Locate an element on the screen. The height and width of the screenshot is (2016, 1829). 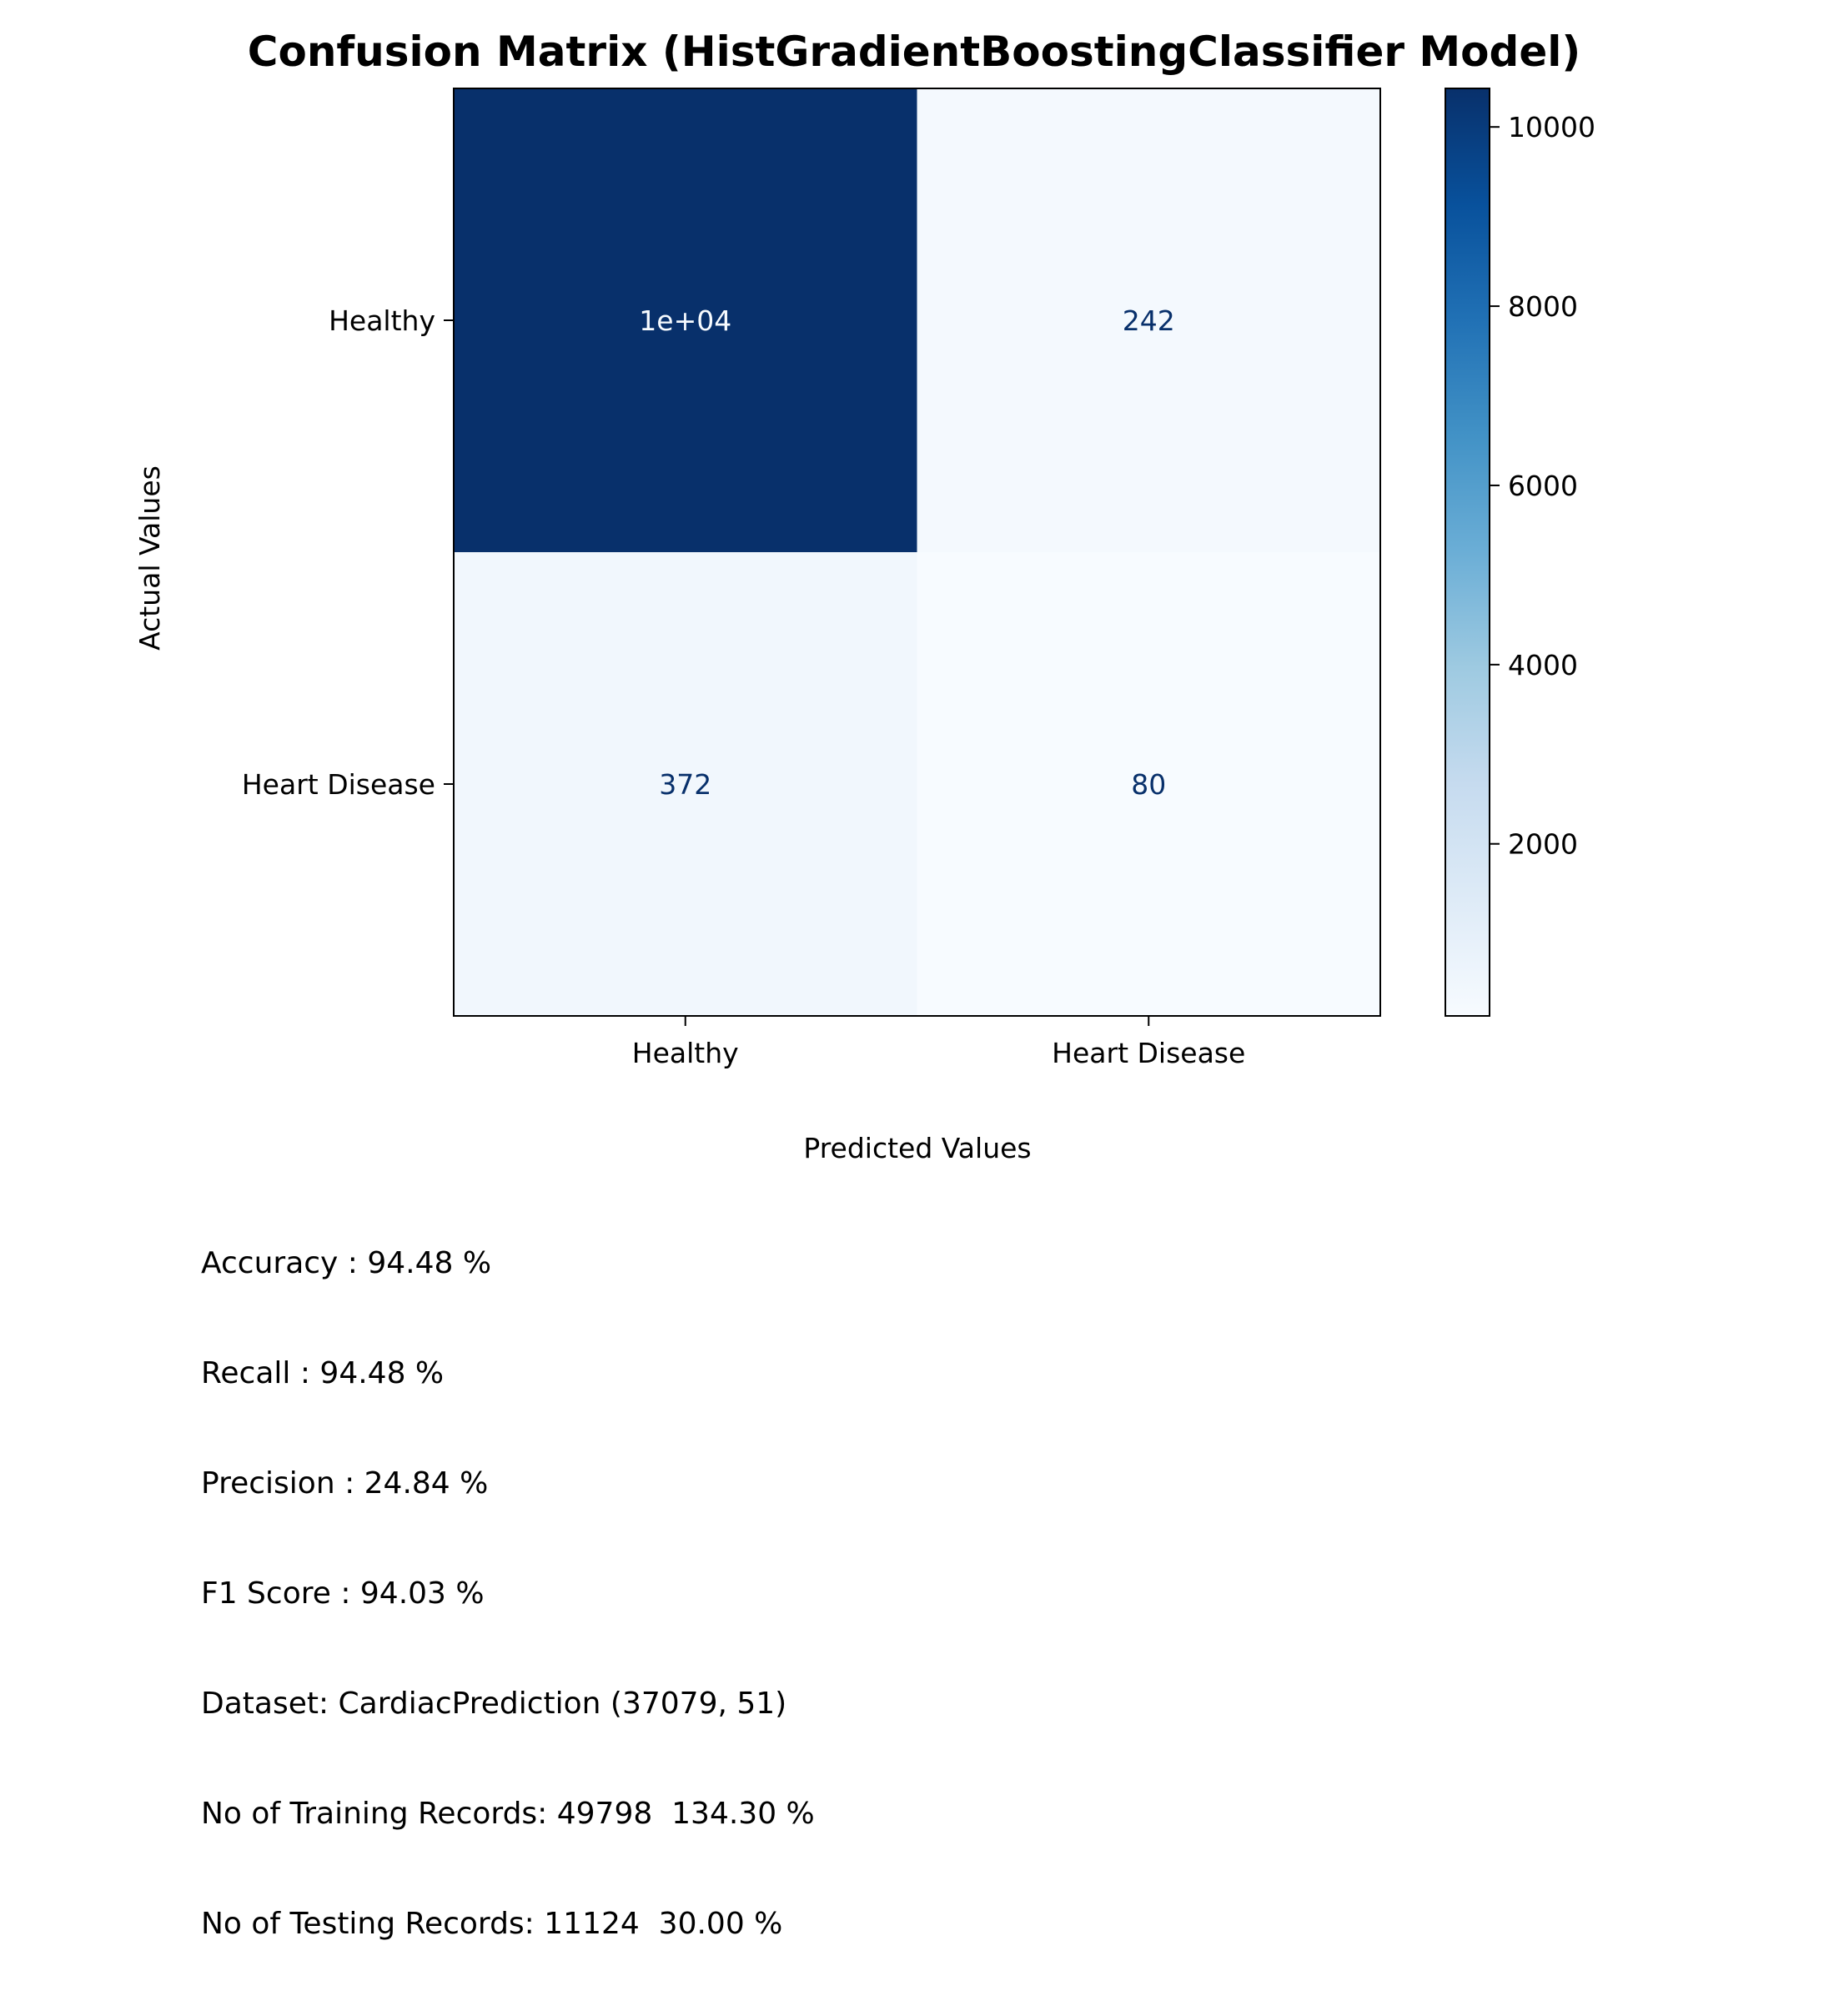
colorbar-ticks: 2000 4000 6000 8000 10000 is located at coordinates (1542, 486).